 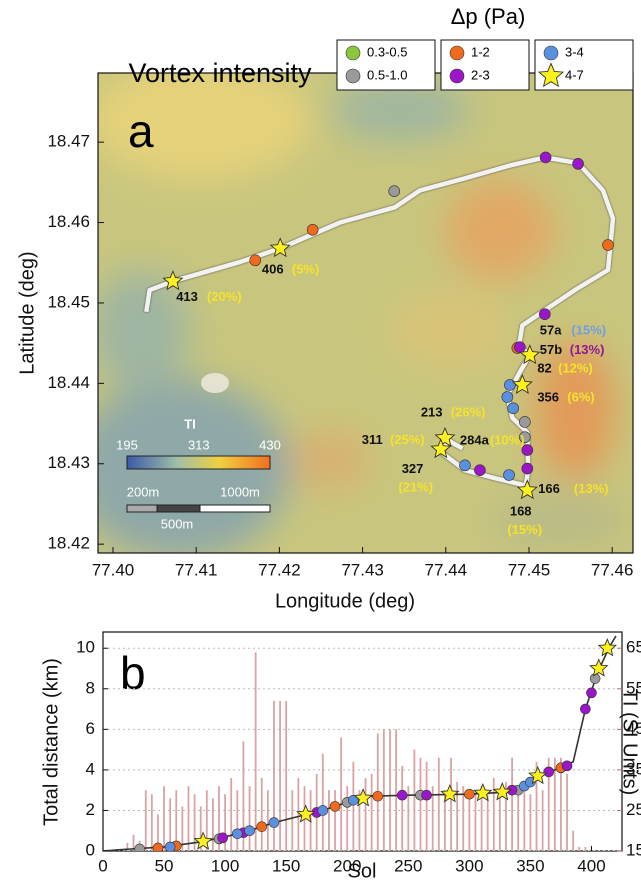 What do you see at coordinates (164, 865) in the screenshot?
I see `x-tick-label: 50` at bounding box center [164, 865].